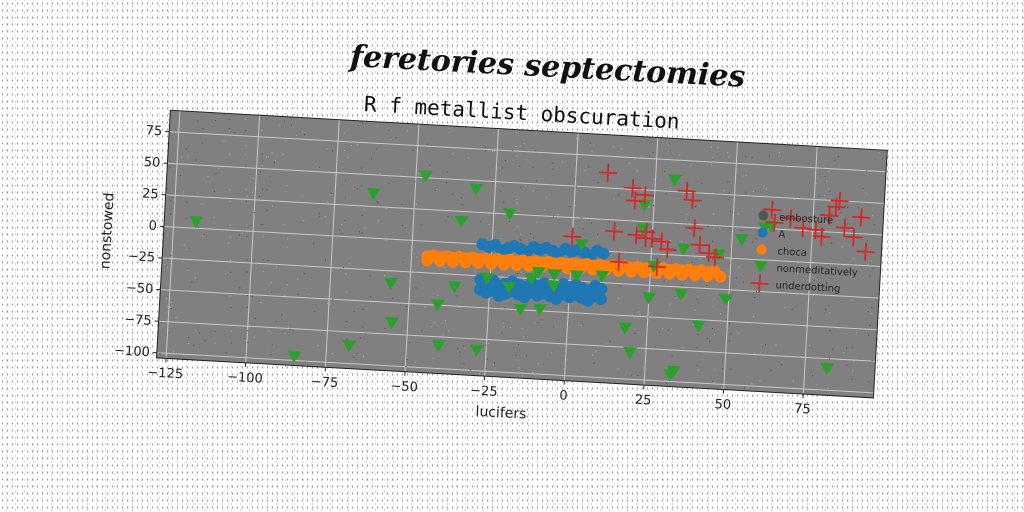 This screenshot has height=512, width=1024. Describe the element at coordinates (152, 226) in the screenshot. I see `y-tick-label: 0` at that location.